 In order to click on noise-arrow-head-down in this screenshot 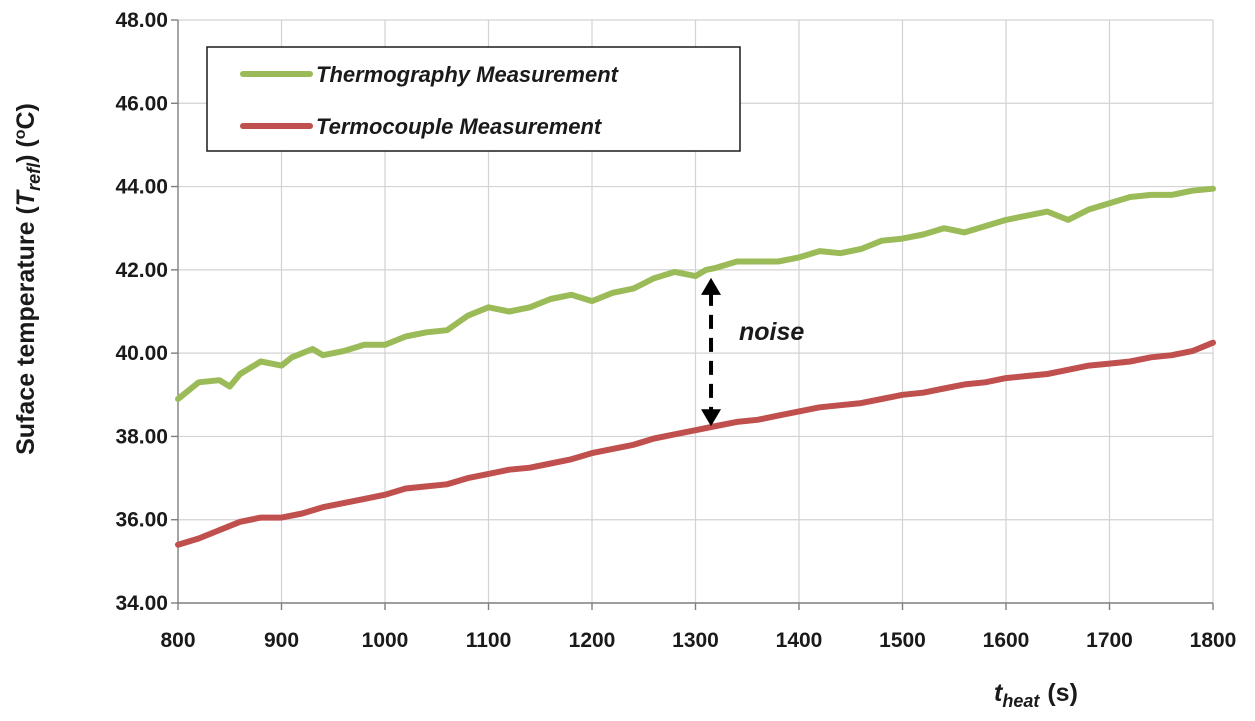, I will do `click(711, 418)`.